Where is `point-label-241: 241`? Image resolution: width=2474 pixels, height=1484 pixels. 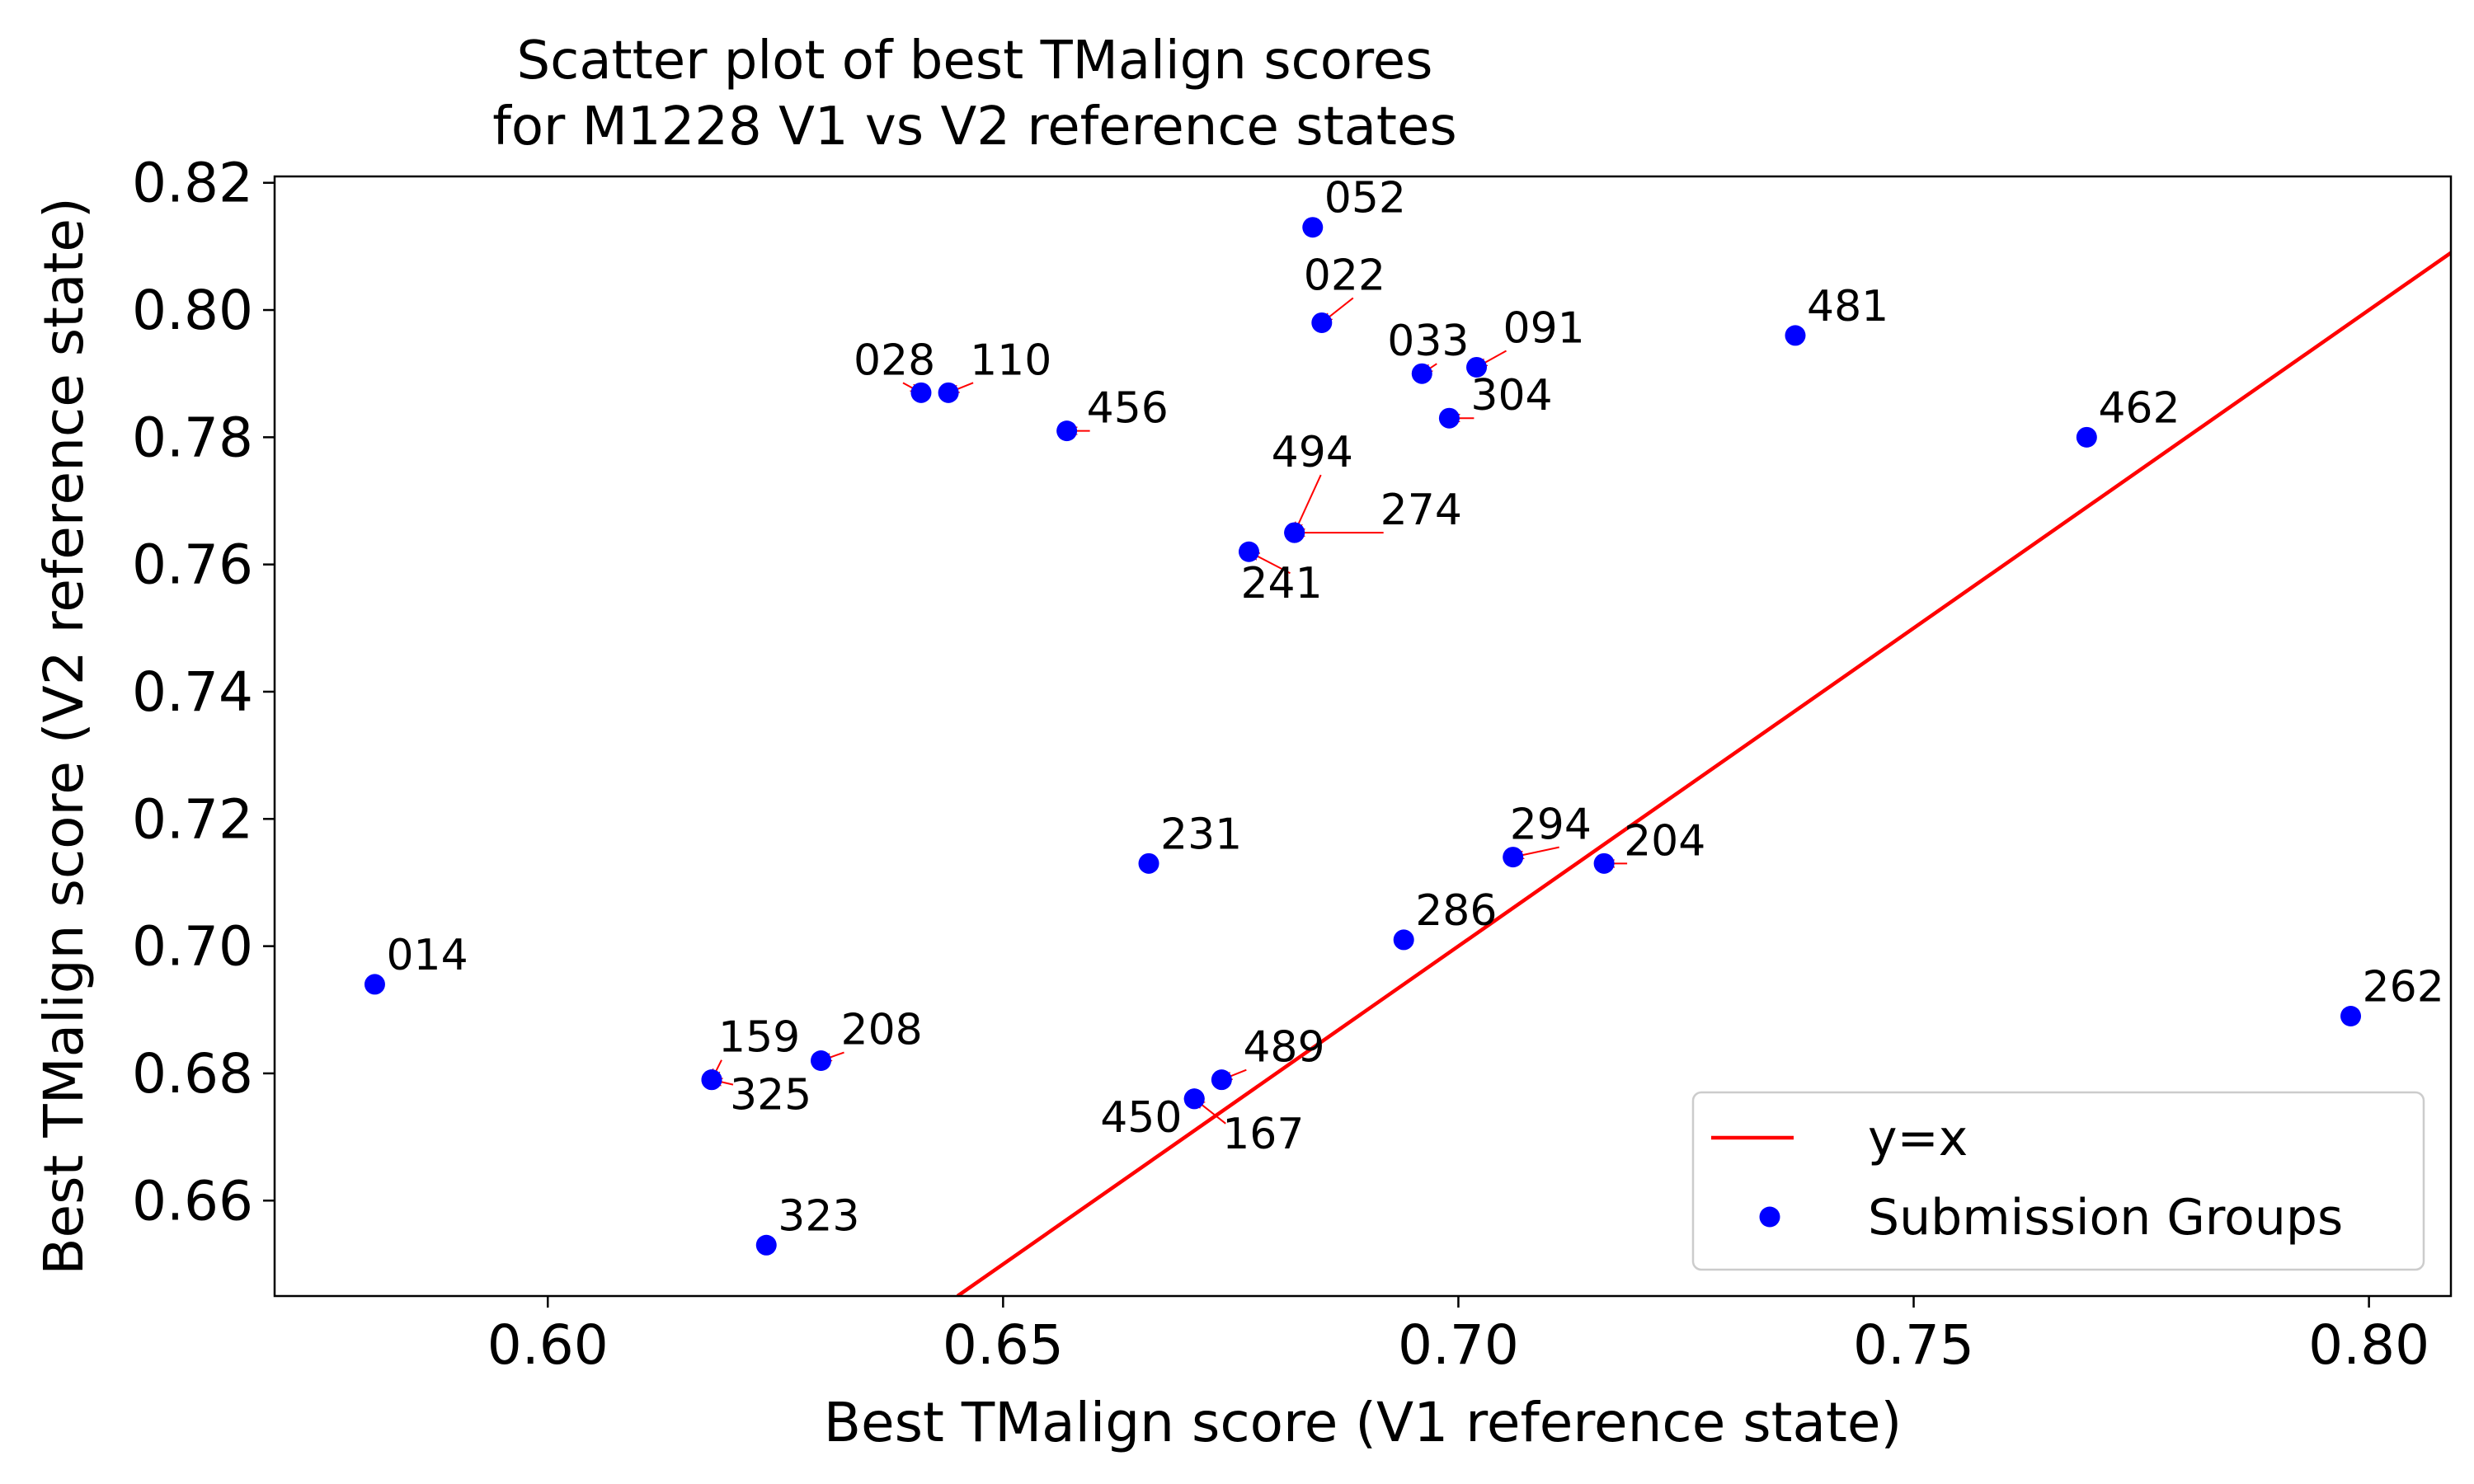
point-label-241: 241 is located at coordinates (1281, 583).